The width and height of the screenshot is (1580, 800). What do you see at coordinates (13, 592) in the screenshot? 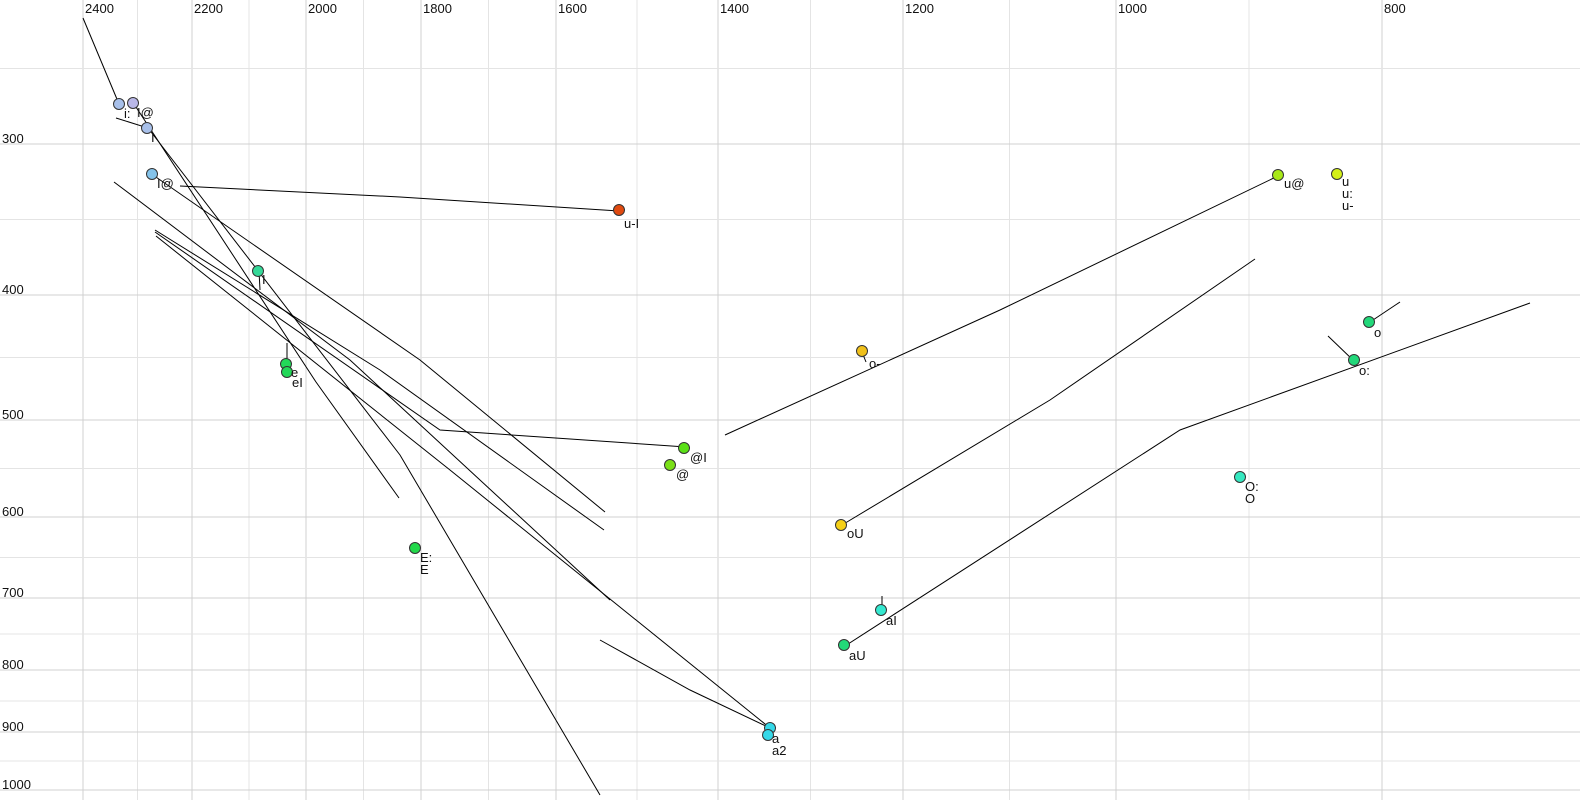
I see `y-tick-label: 700` at bounding box center [13, 592].